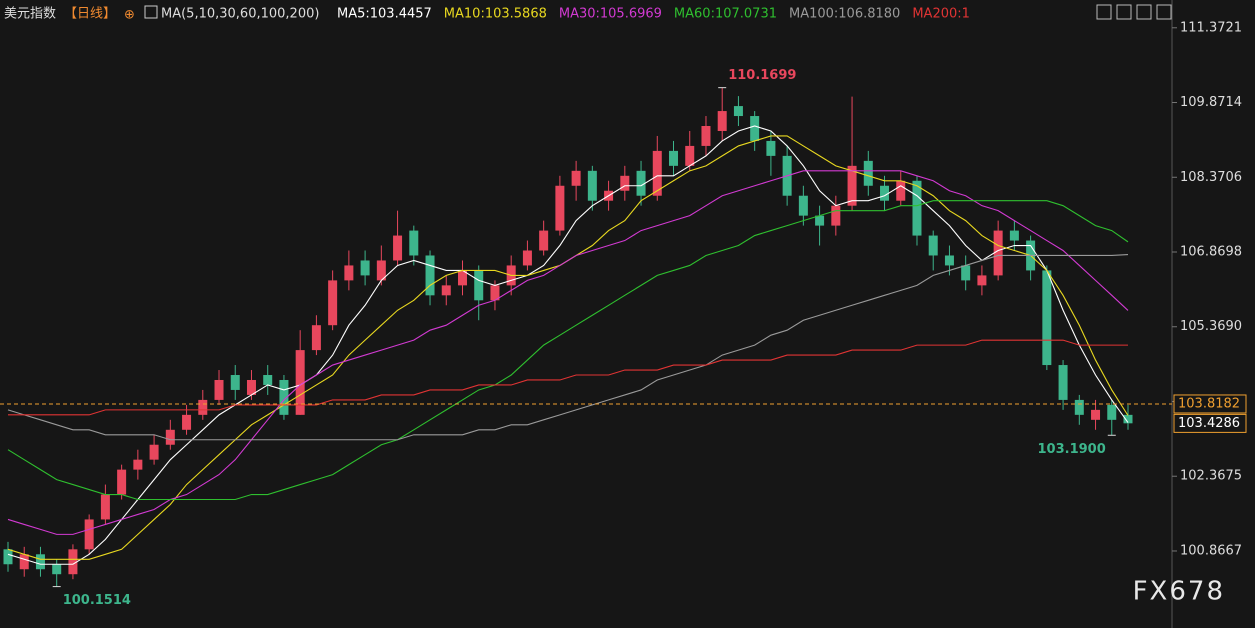 The width and height of the screenshot is (1255, 628). I want to click on y-tick-label: 106.8698, so click(1211, 252).